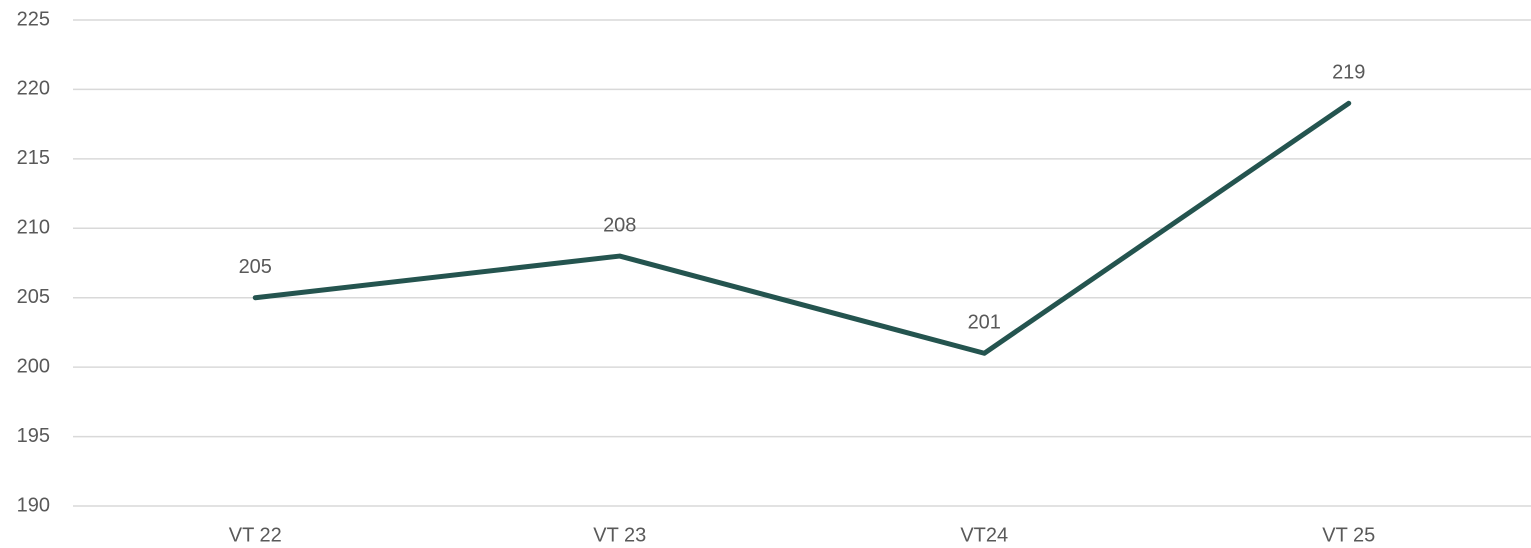 Image resolution: width=1531 pixels, height=548 pixels. Describe the element at coordinates (33, 297) in the screenshot. I see `y-tick-label: 205` at that location.